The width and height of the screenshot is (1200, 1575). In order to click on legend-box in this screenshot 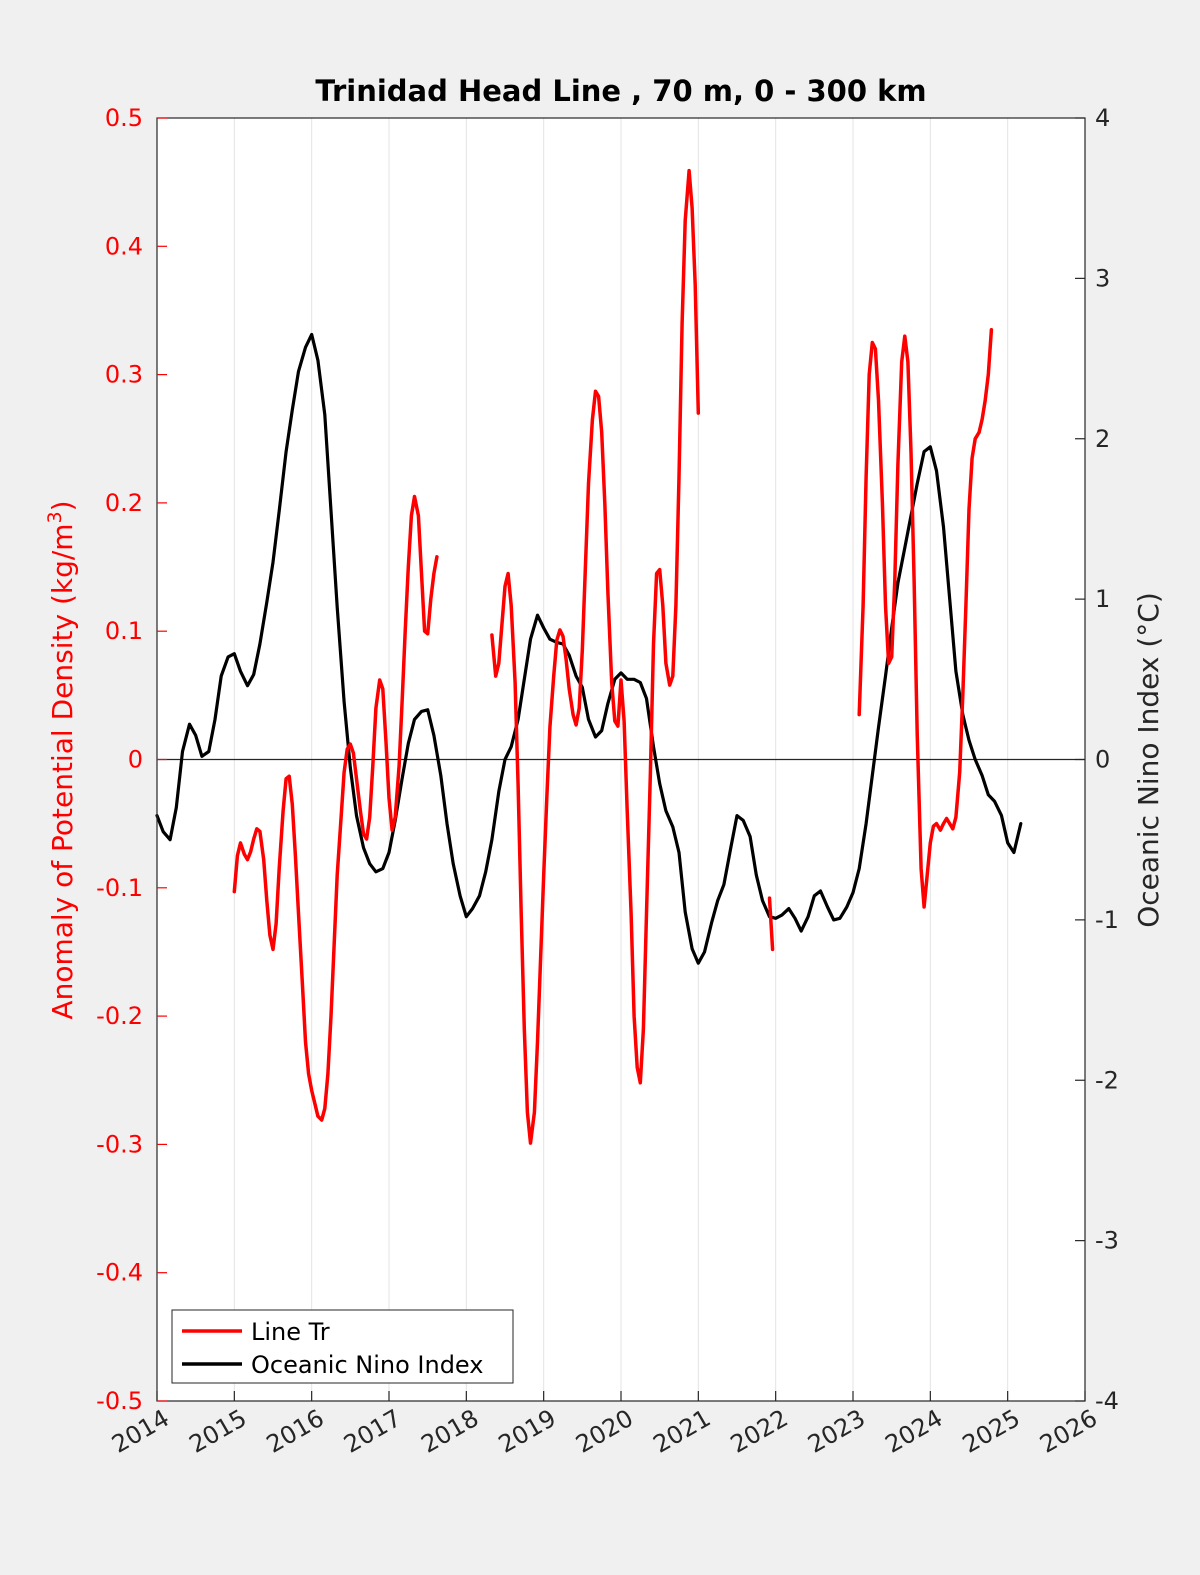, I will do `click(342, 1346)`.